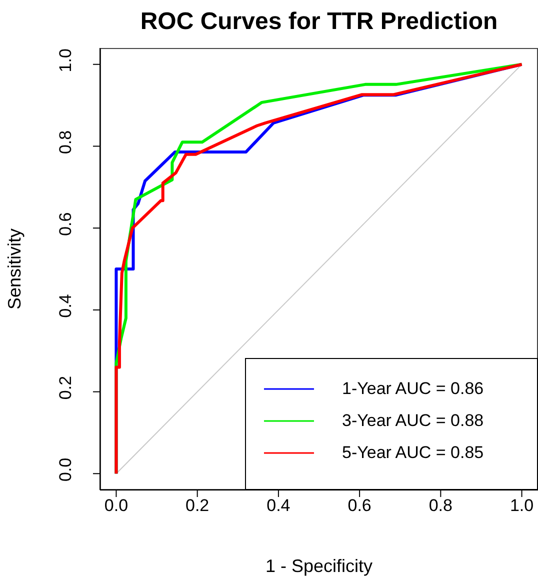 This screenshot has width=538, height=582. I want to click on x-tick-label: 0.6, so click(360, 506).